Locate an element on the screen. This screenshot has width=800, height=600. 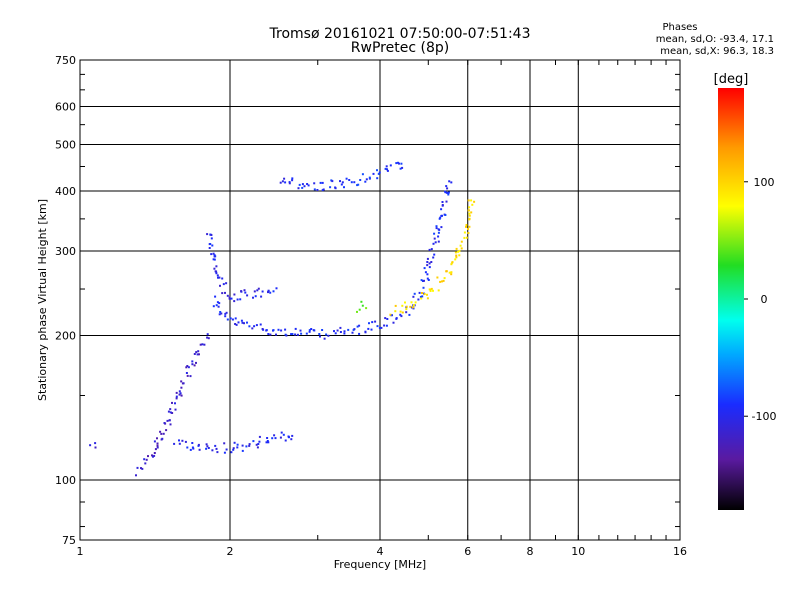
phases-stats-heading: Phases is located at coordinates (680, 27).